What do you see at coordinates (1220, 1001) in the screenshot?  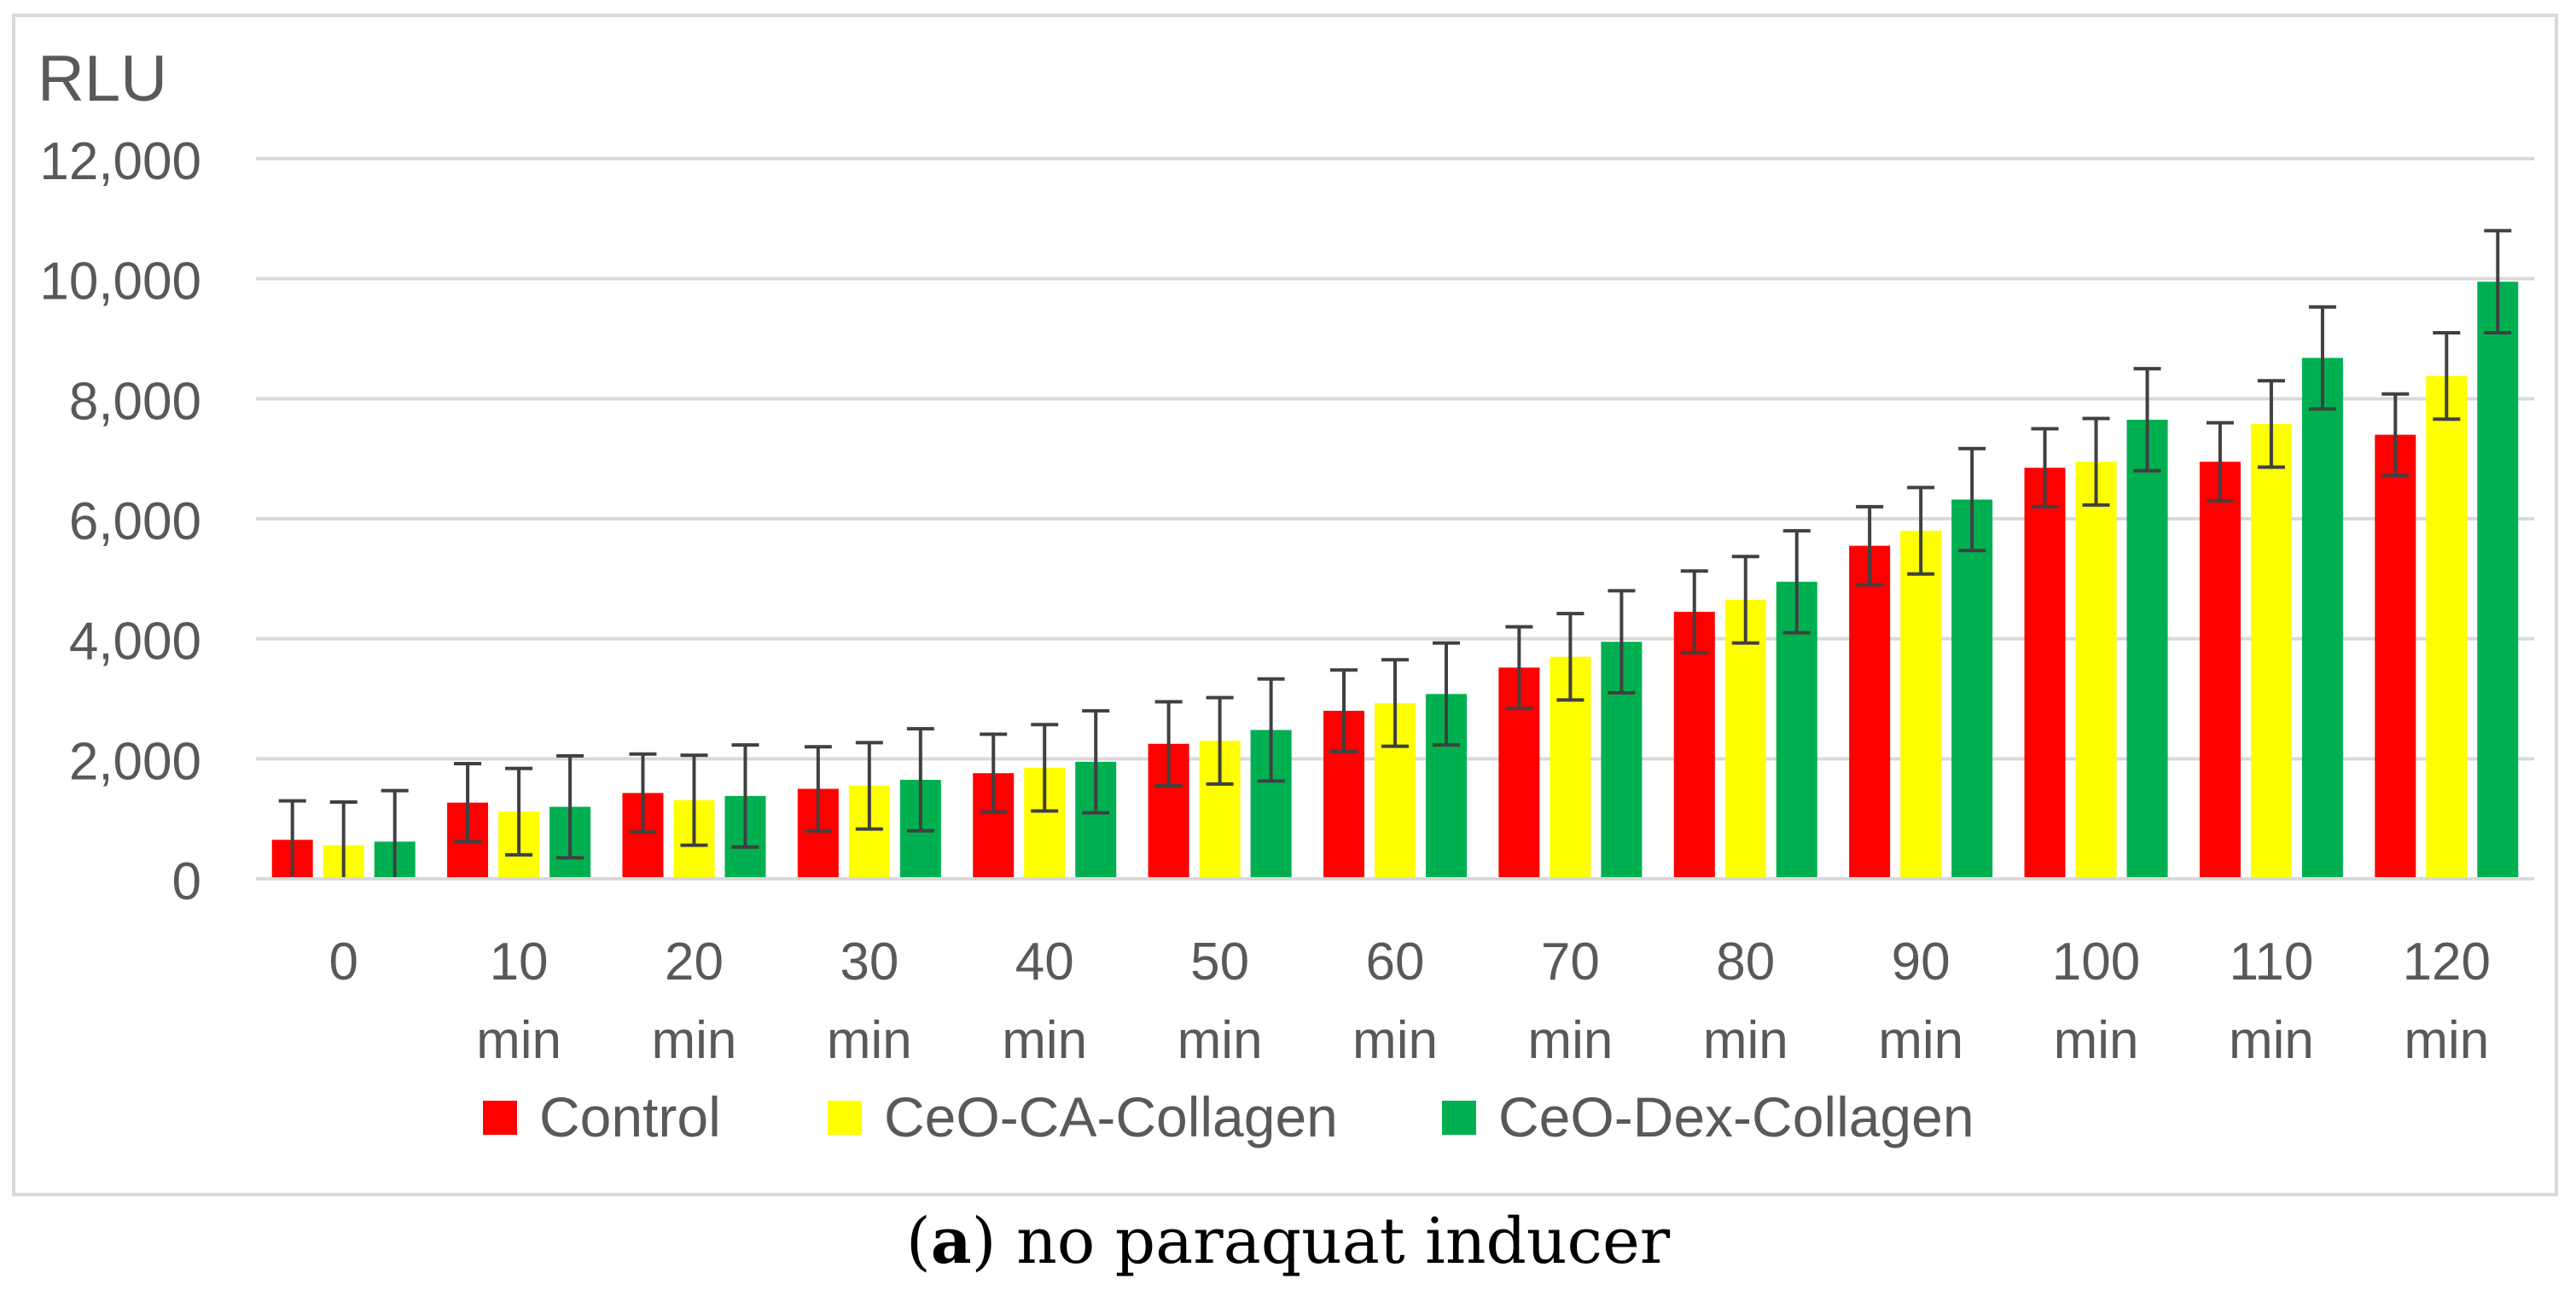 I see `x-tick-label: 50 min` at bounding box center [1220, 1001].